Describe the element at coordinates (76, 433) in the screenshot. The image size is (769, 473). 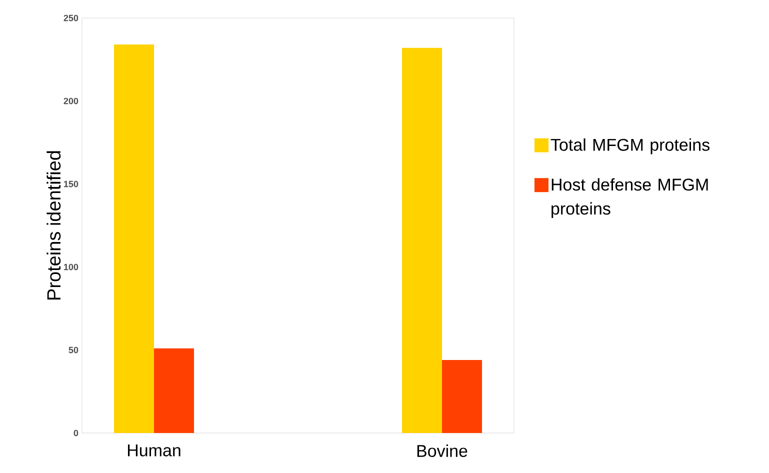
I see `y-tick-label: 0` at that location.